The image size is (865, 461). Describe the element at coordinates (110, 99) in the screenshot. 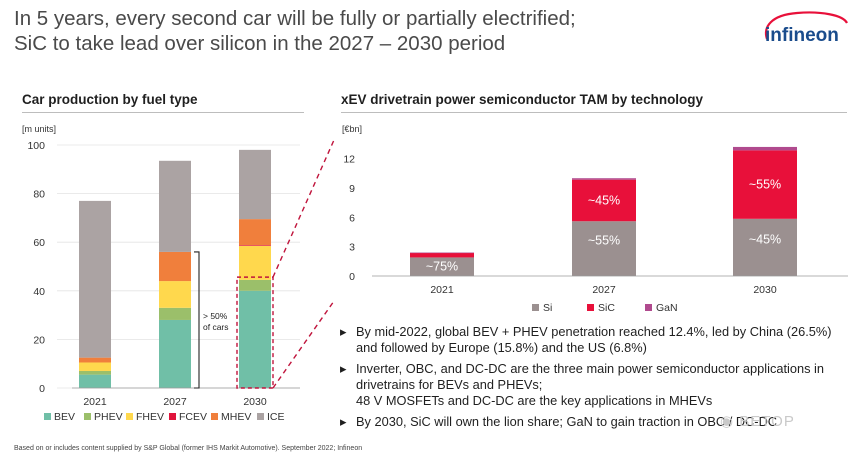

I see `left-chart-title: Car production by fuel type` at that location.